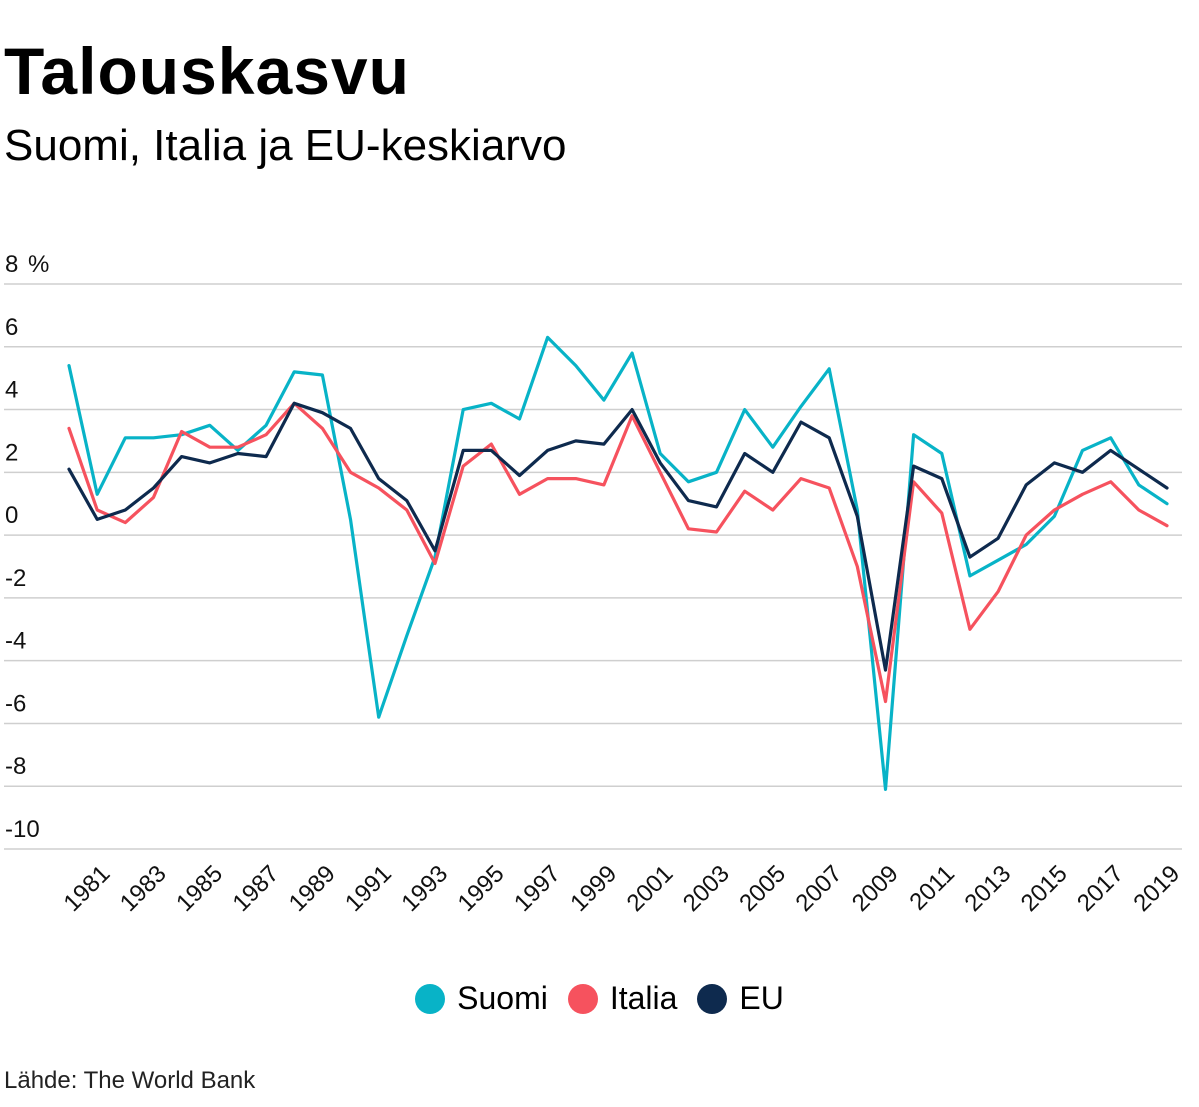  What do you see at coordinates (27, 547) in the screenshot?
I see `y-axis-labels: 8 6 4 2 0 -2 -4 -6 -8 -10%` at bounding box center [27, 547].